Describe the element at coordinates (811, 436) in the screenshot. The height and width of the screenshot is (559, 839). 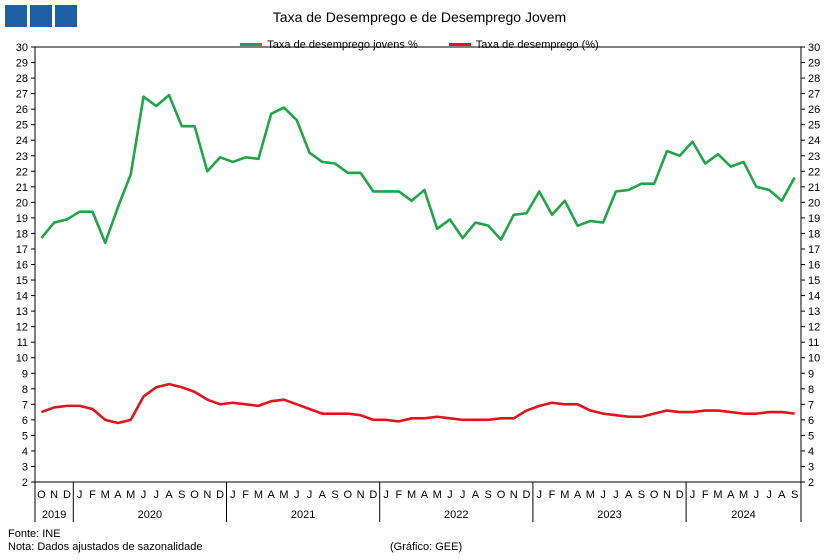
I see `y-tick-label-right: 5` at that location.